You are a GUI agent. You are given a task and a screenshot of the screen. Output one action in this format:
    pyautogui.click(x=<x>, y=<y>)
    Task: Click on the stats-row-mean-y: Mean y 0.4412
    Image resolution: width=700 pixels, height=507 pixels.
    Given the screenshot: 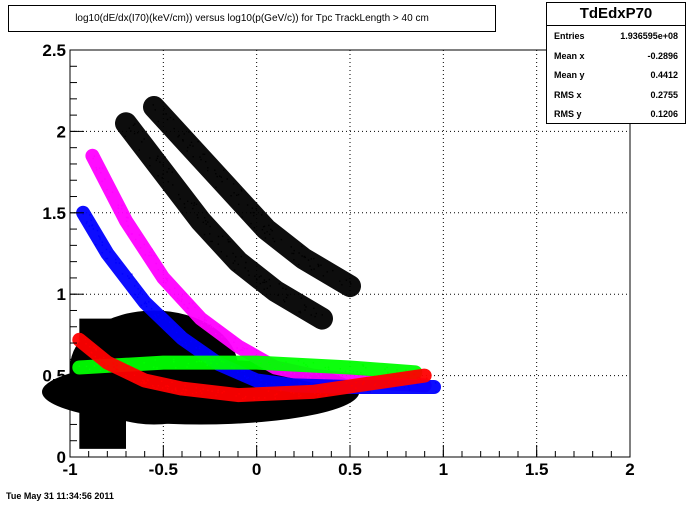 What is the action you would take?
    pyautogui.click(x=616, y=75)
    